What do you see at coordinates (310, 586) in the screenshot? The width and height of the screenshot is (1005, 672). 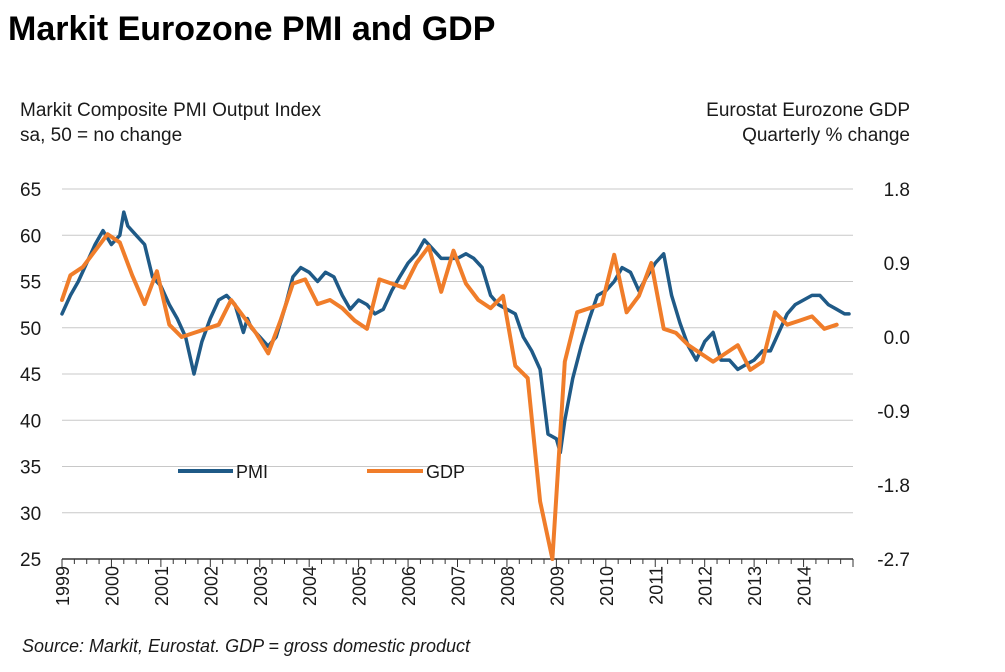 I see `x-tick-label: 2004` at bounding box center [310, 586].